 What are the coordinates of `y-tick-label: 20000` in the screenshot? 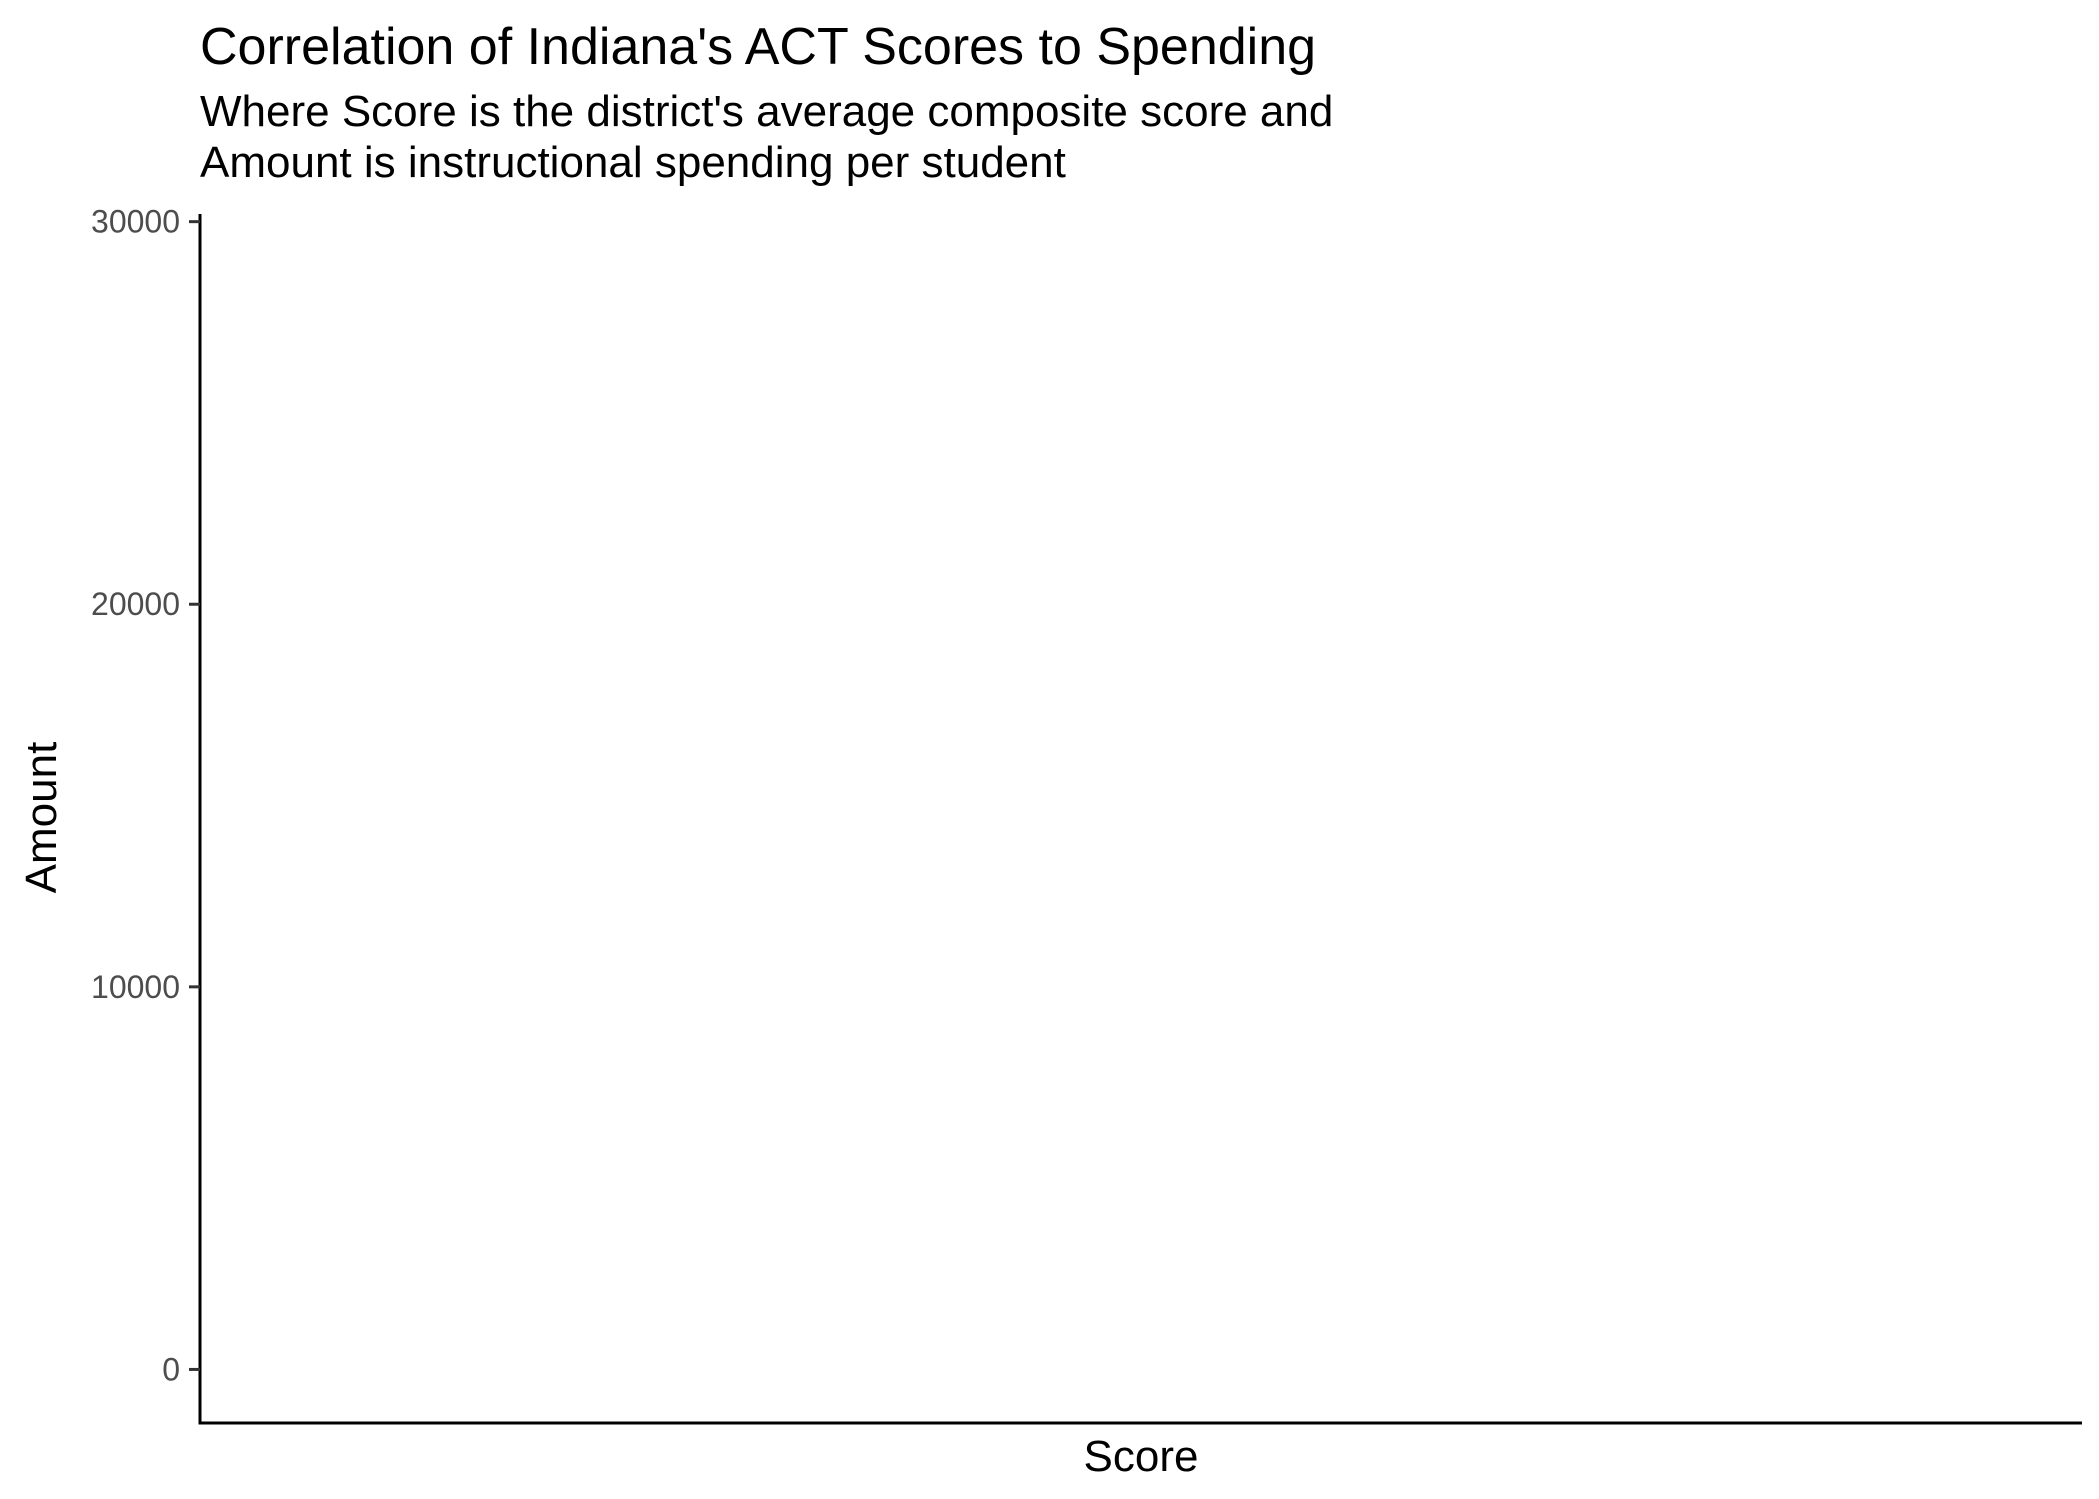 It's located at (135, 604).